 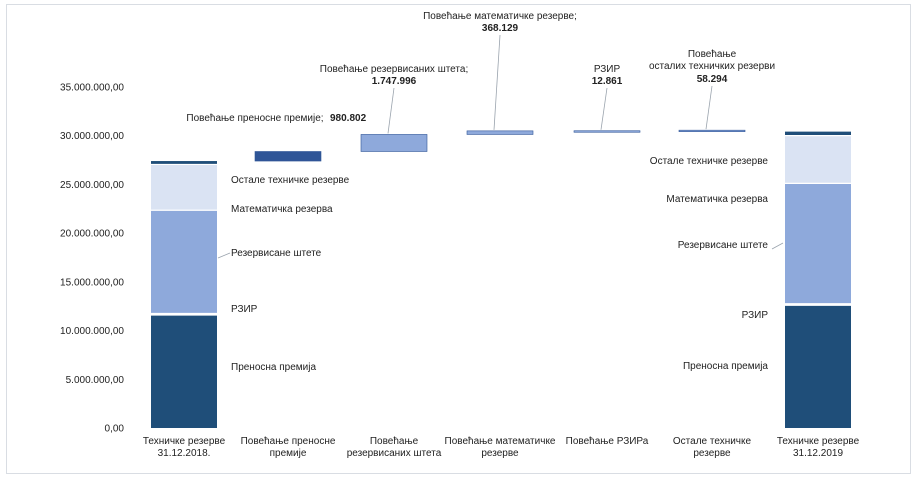 What do you see at coordinates (500, 28) in the screenshot?
I see `increment-value: 368.129` at bounding box center [500, 28].